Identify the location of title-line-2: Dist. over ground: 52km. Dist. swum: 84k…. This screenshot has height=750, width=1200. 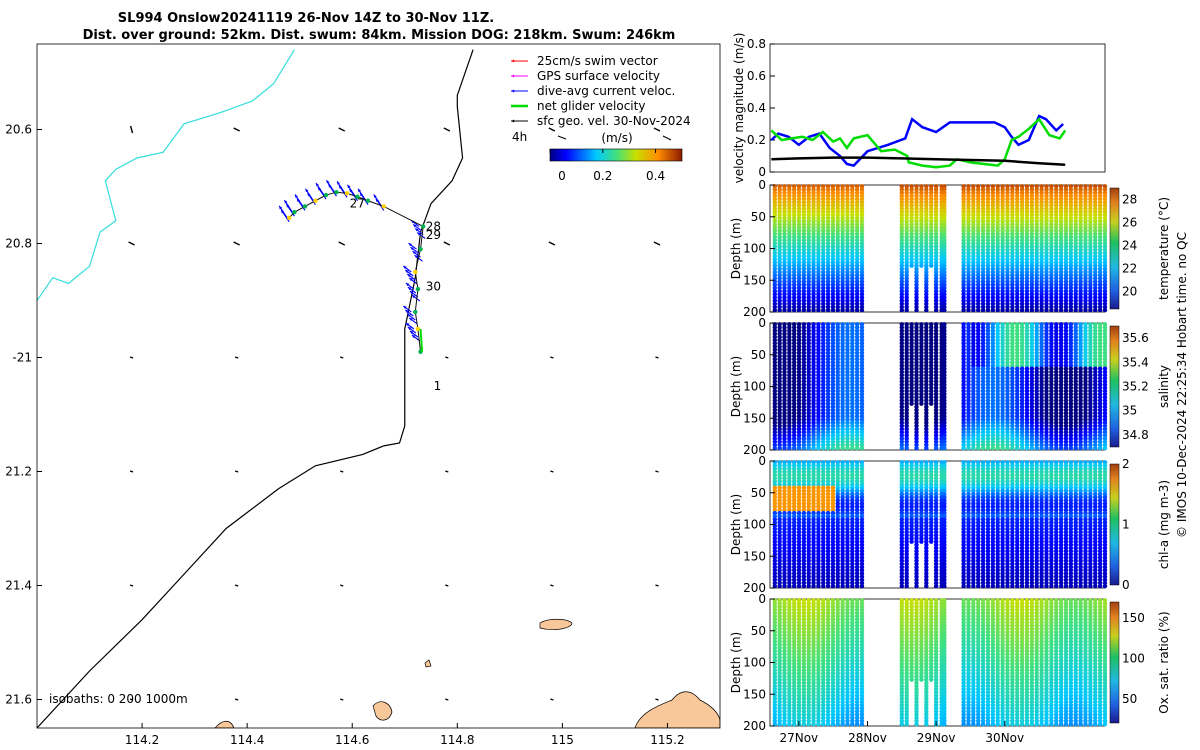
(379, 35).